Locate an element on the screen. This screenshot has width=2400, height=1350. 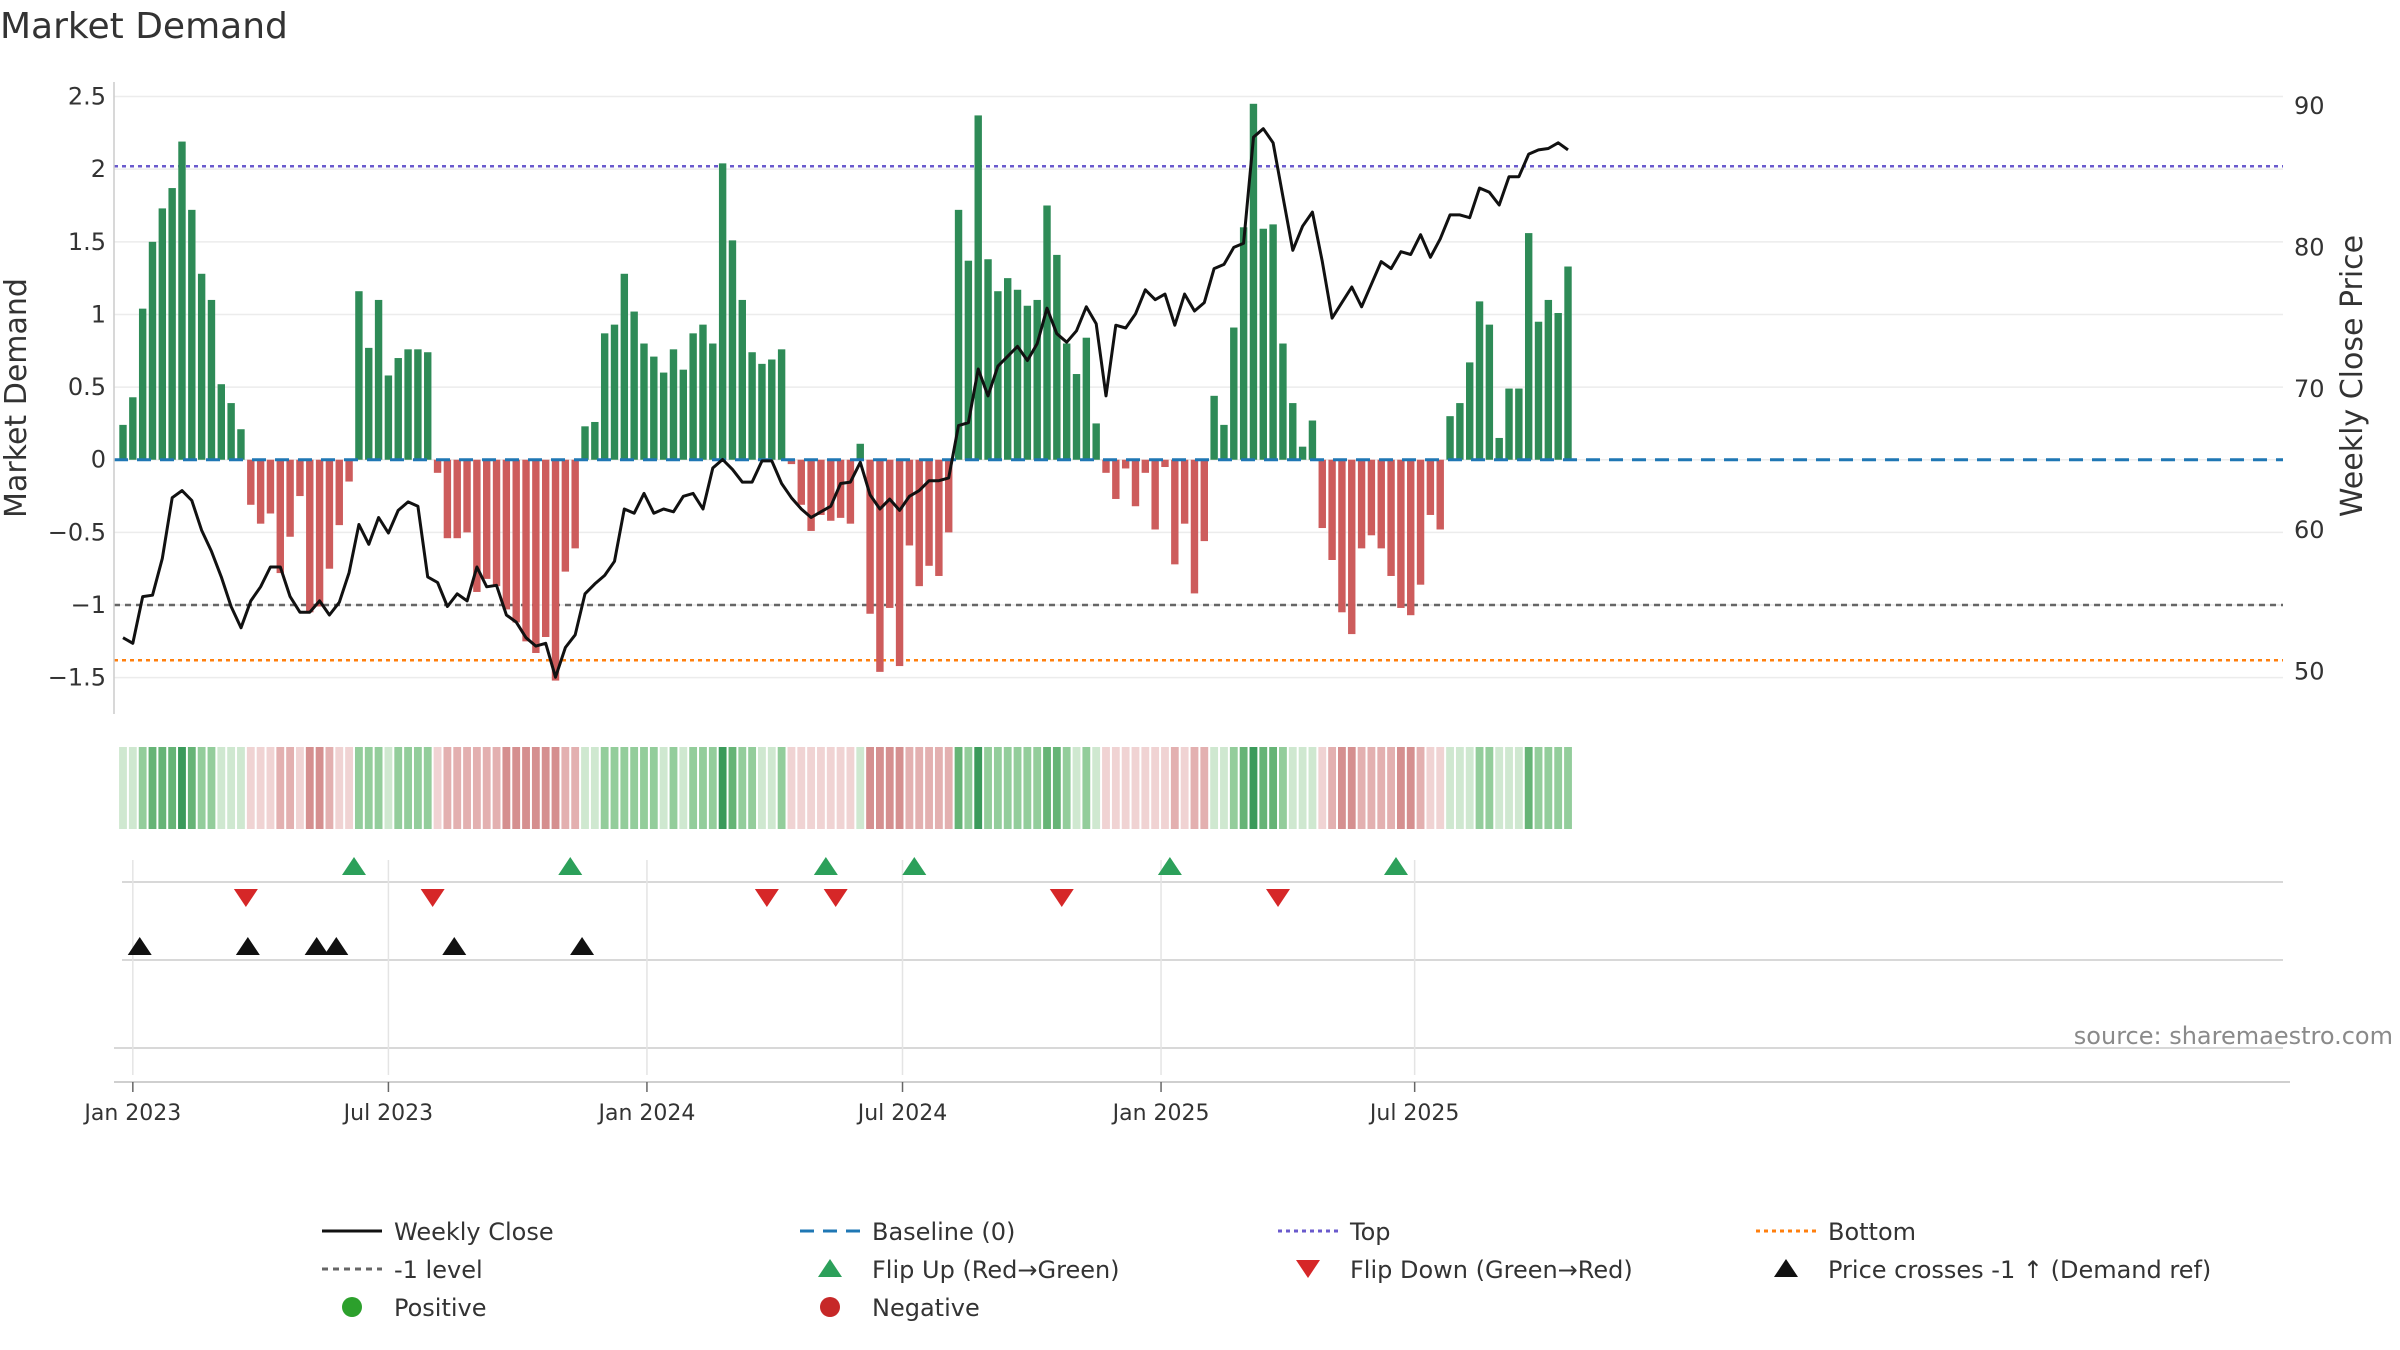
x-tick-label-2: Jan 2024 is located at coordinates (645, 1113).